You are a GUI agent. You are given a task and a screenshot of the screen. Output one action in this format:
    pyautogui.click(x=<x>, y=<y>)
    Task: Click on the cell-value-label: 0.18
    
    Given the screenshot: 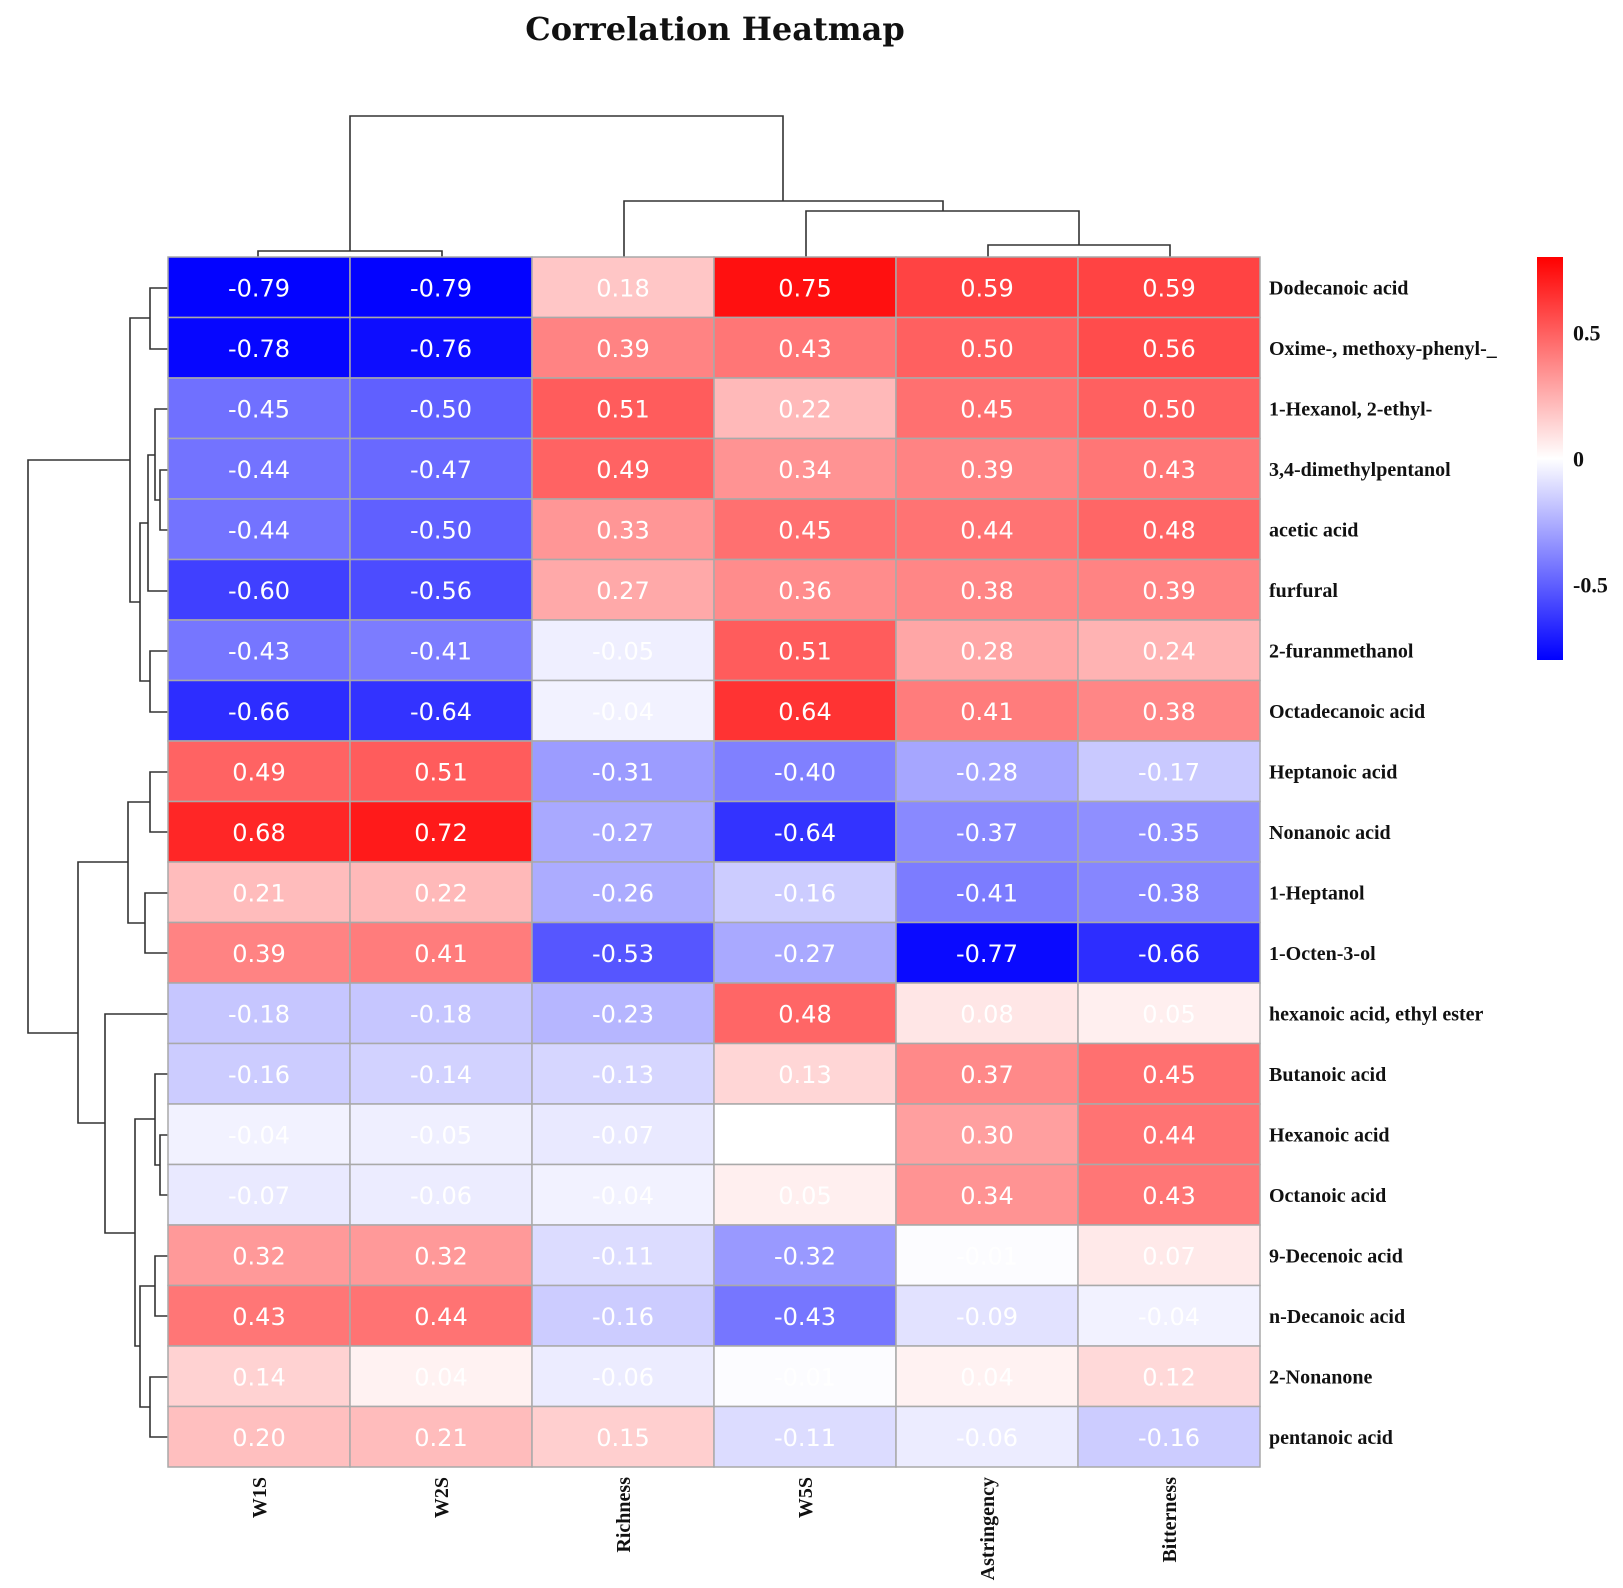 What is the action you would take?
    pyautogui.click(x=622, y=288)
    